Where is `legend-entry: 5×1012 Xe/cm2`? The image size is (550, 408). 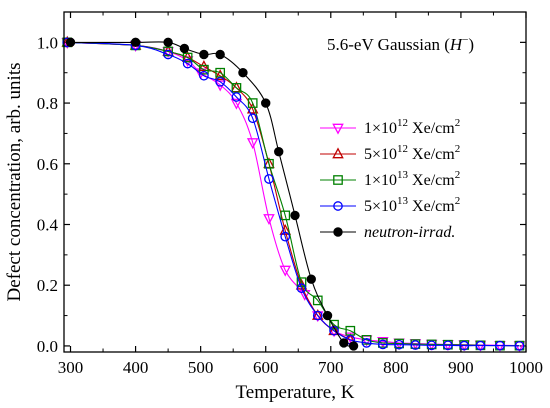 legend-entry: 5×1012 Xe/cm2 is located at coordinates (390, 153).